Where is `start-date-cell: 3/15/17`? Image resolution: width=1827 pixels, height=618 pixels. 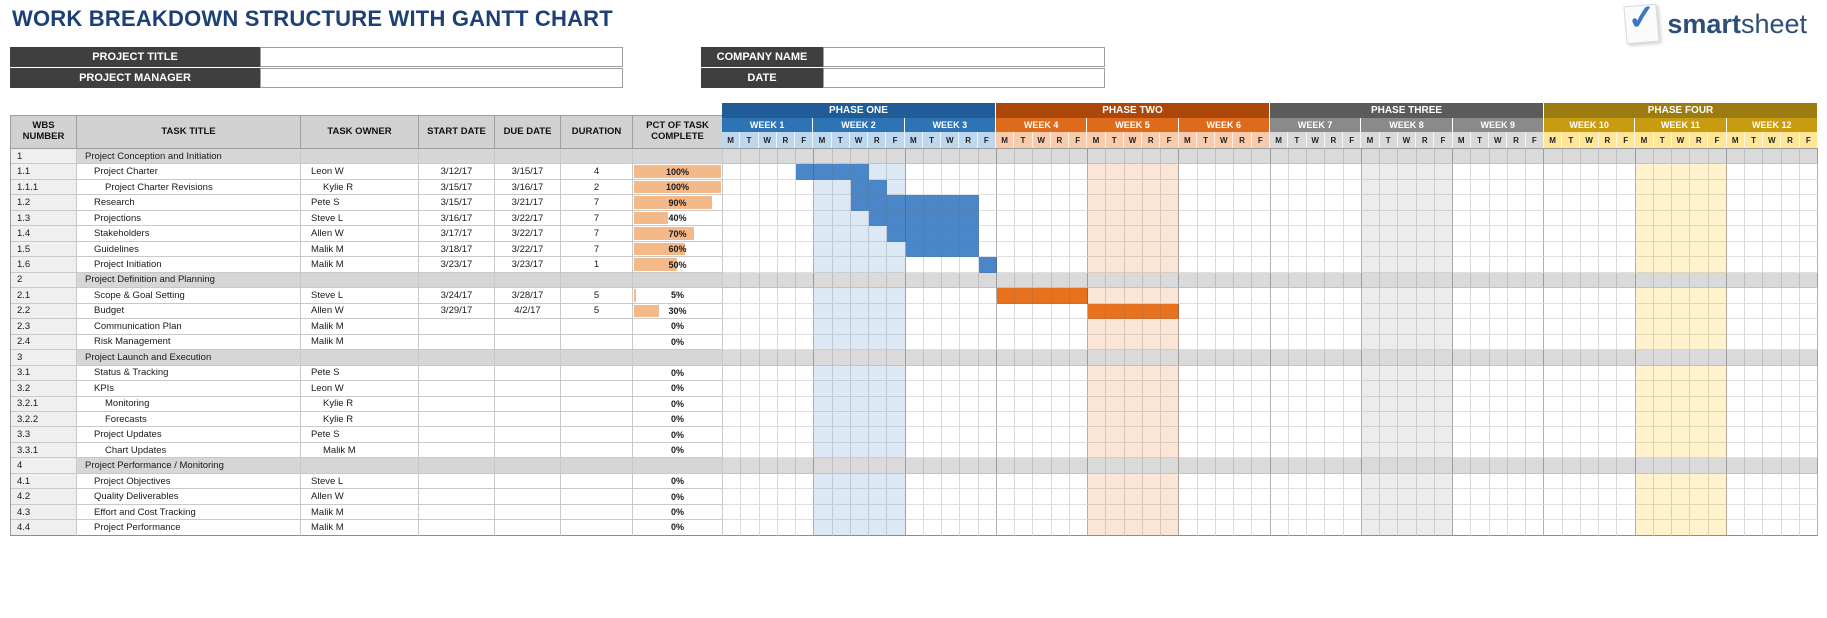 start-date-cell: 3/15/17 is located at coordinates (457, 203).